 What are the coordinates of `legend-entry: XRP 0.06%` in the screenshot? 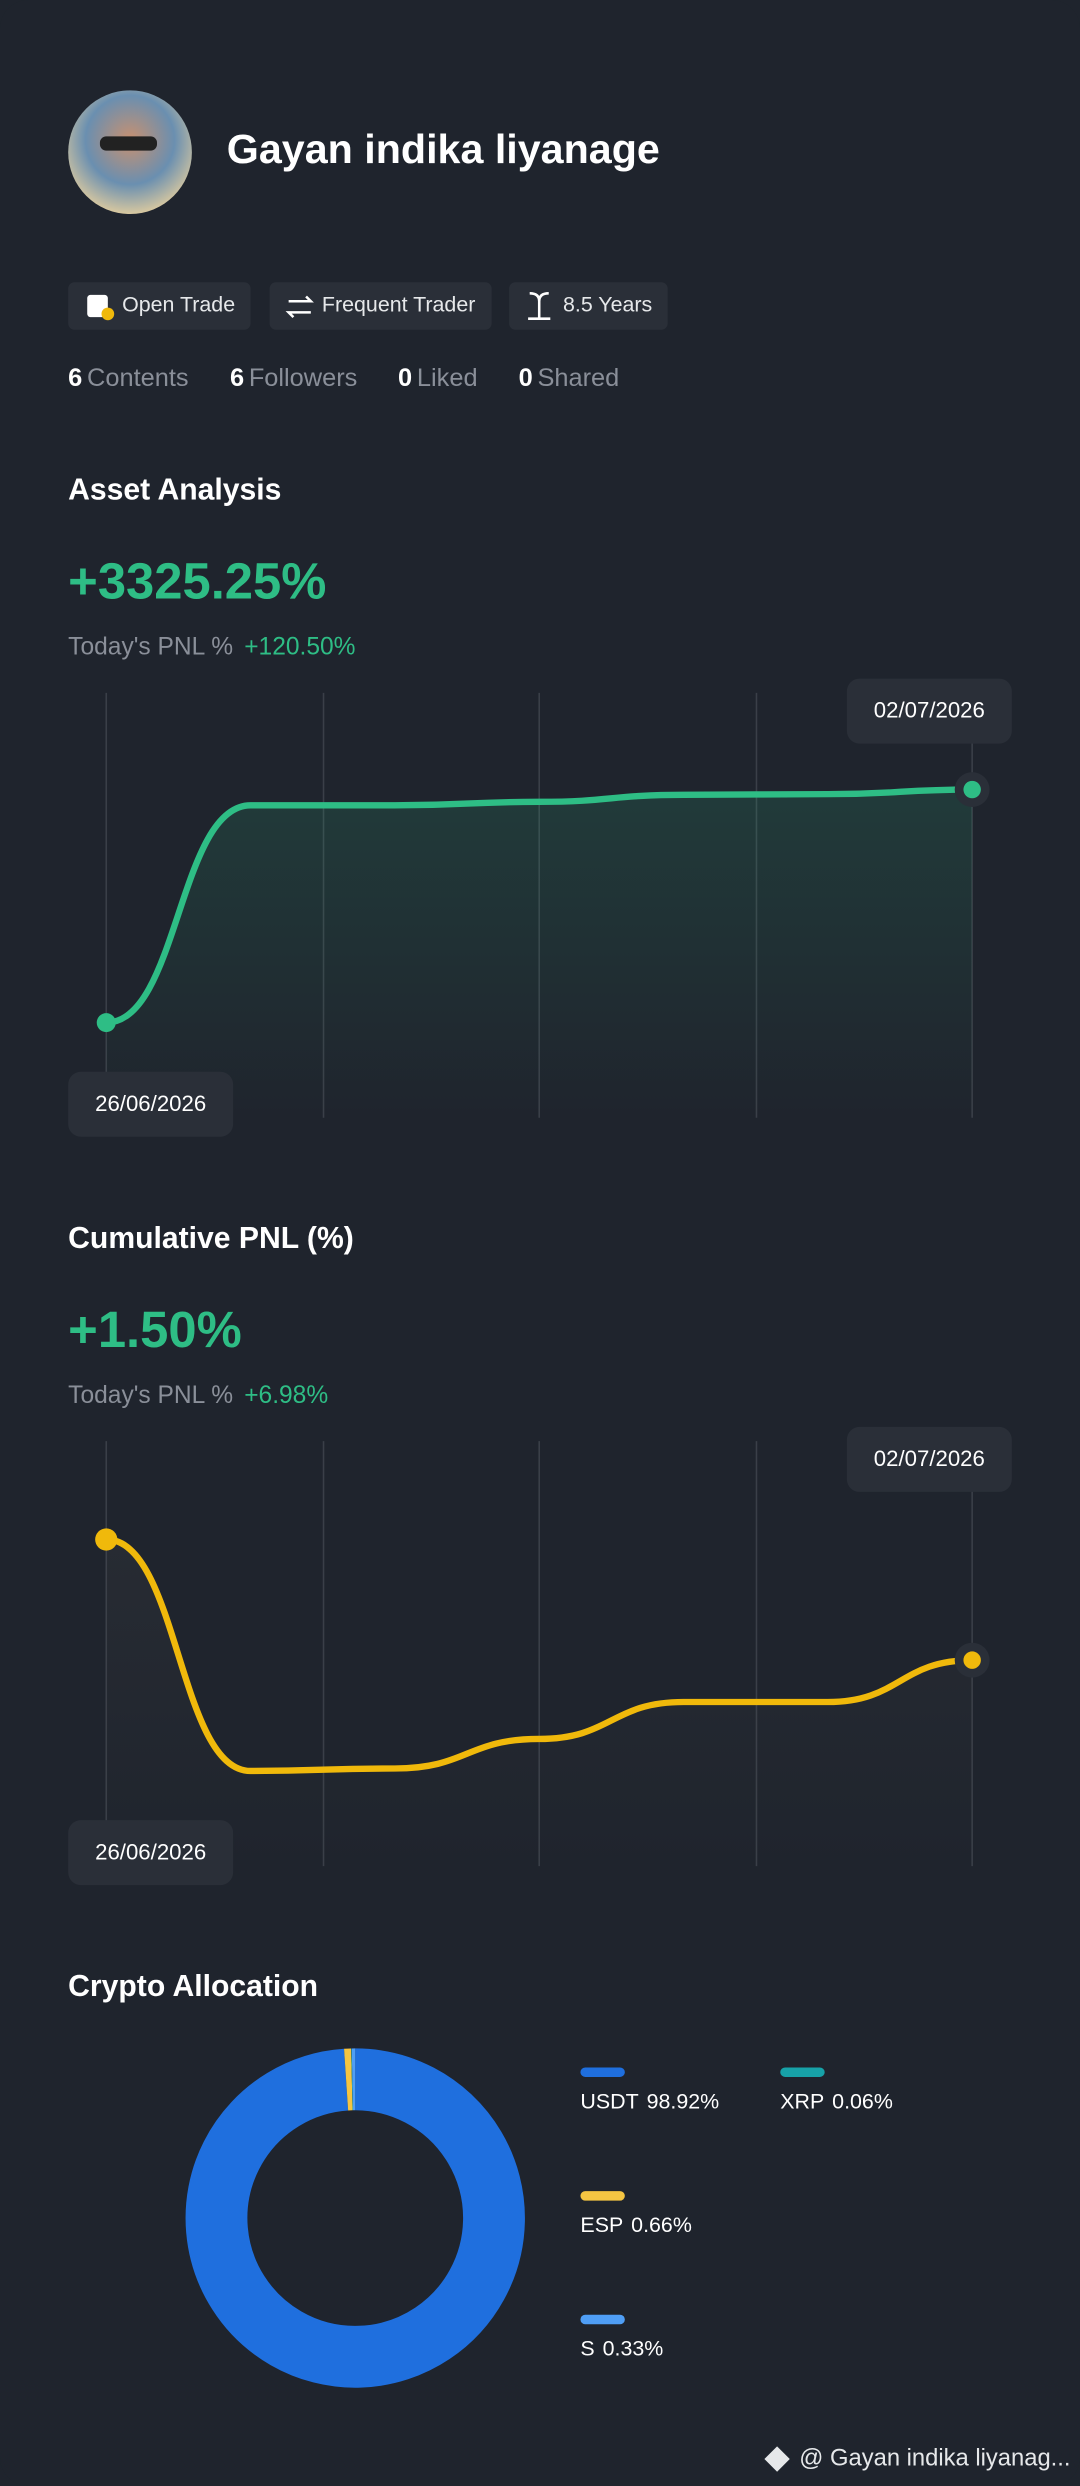 It's located at (836, 2101).